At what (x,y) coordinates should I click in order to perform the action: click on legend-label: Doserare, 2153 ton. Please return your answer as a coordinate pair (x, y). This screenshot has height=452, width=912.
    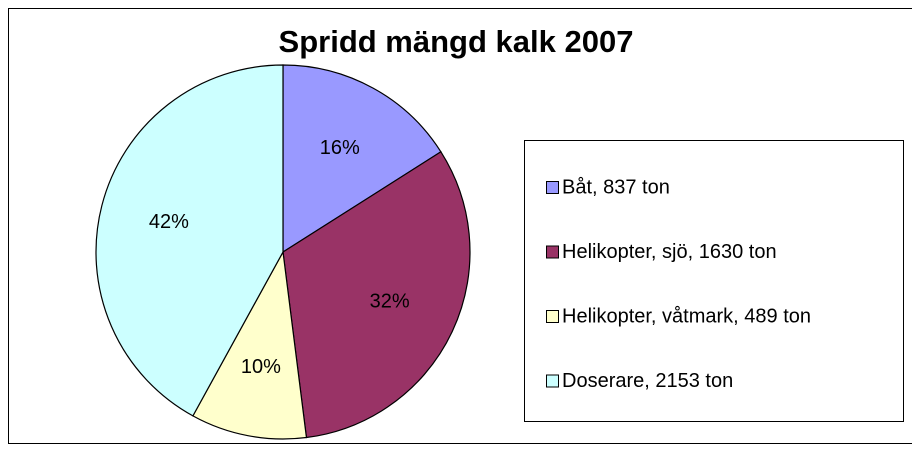
    Looking at the image, I should click on (647, 381).